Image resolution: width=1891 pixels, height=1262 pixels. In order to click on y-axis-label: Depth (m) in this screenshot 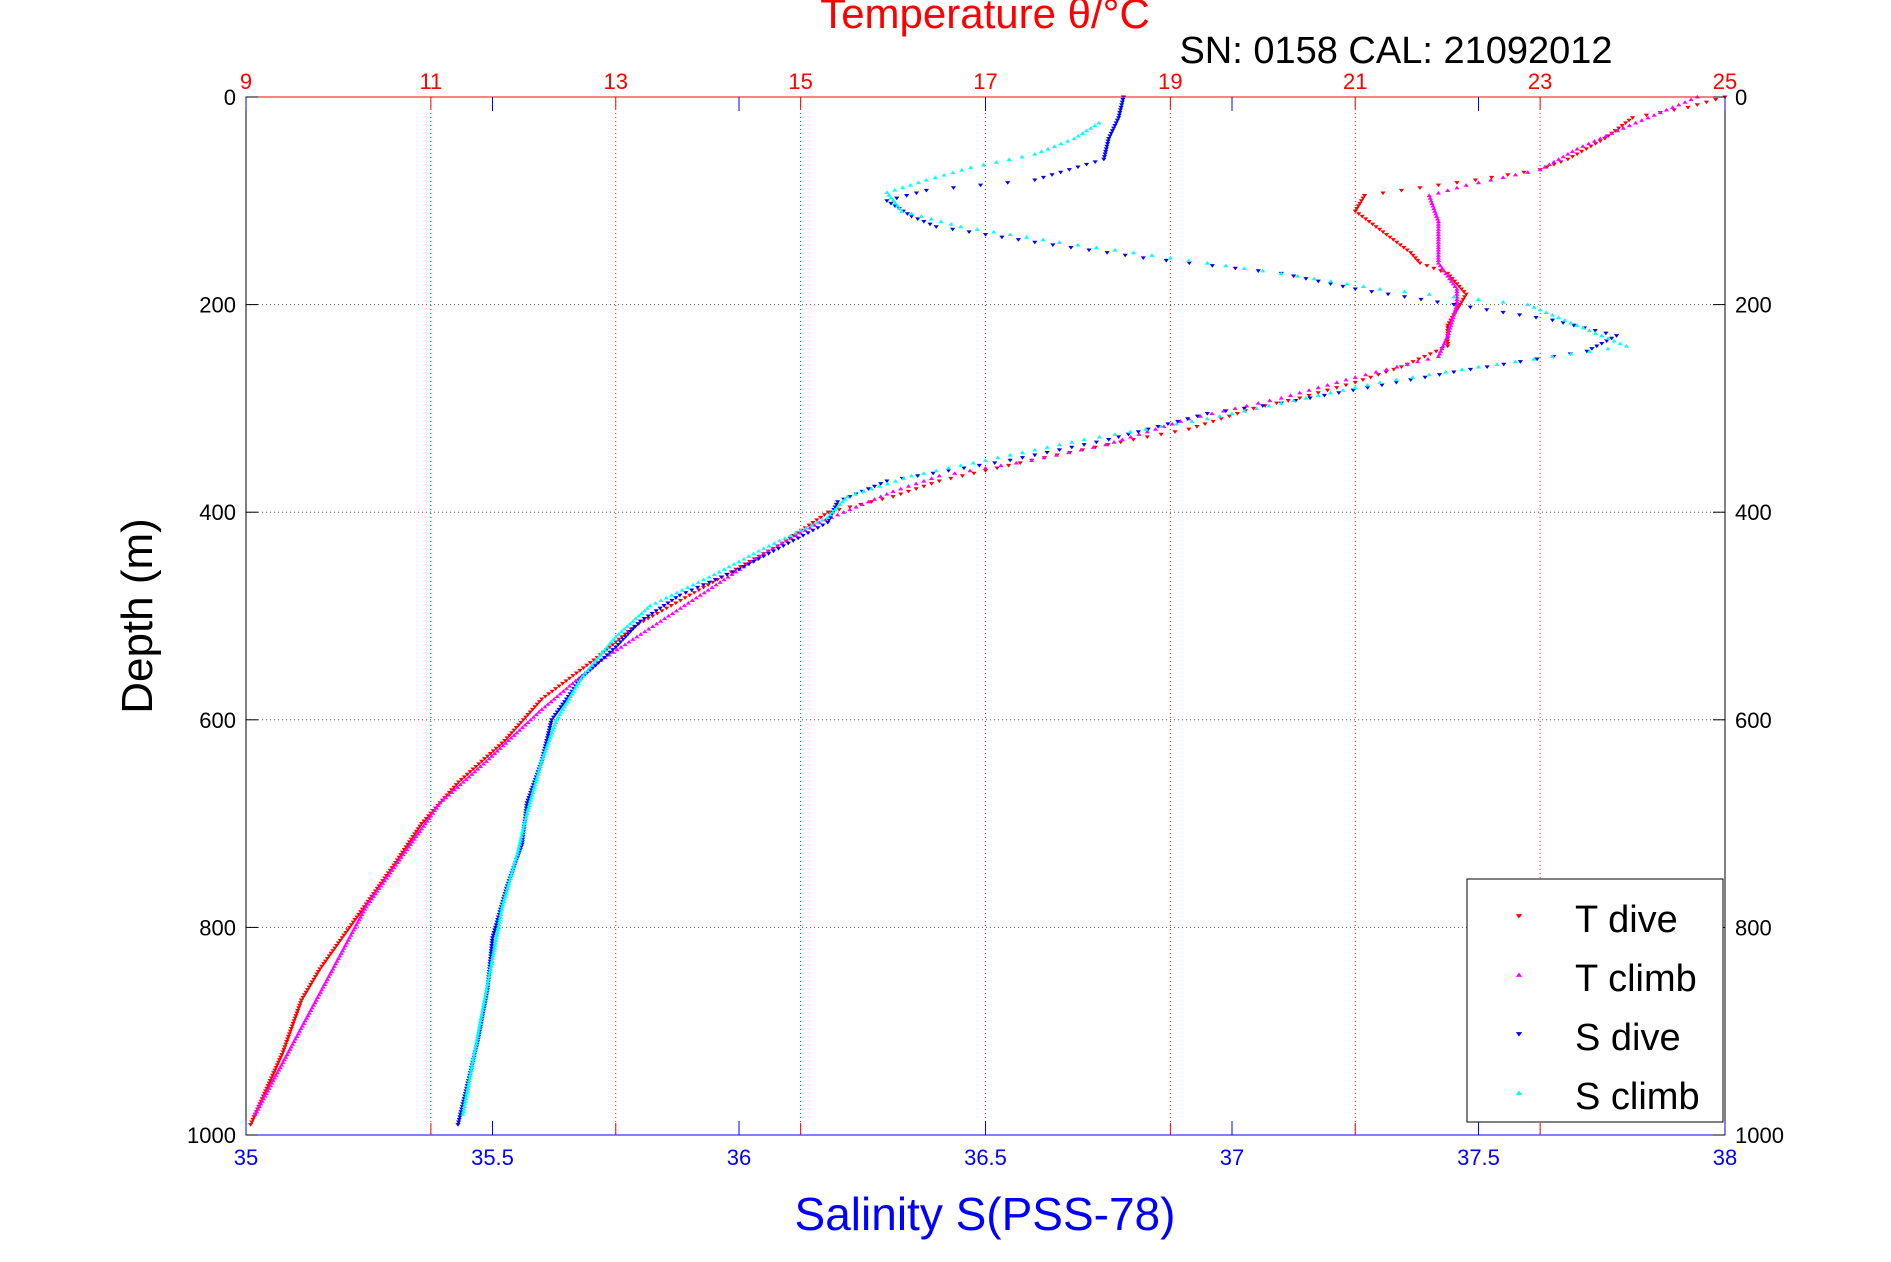, I will do `click(137, 616)`.